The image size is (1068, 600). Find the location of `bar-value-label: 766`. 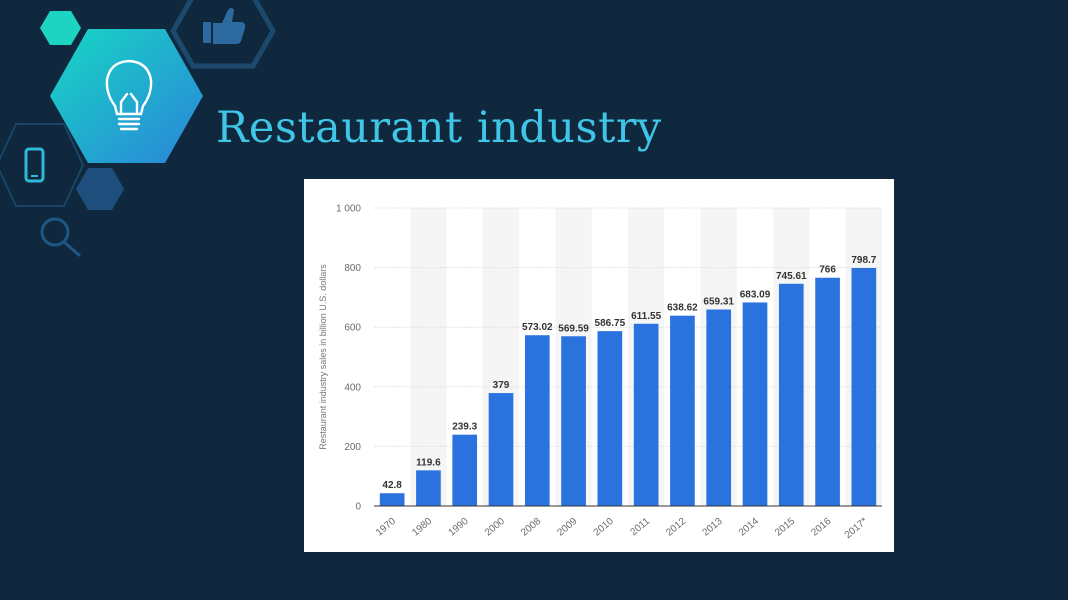

bar-value-label: 766 is located at coordinates (827, 270).